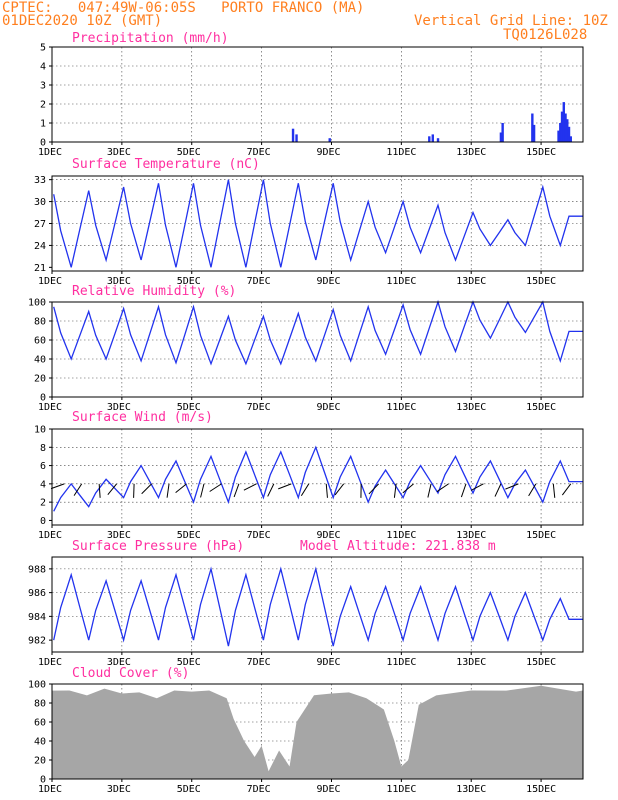 The width and height of the screenshot is (618, 800). I want to click on panel-title: Surface Temperature (nC), so click(166, 164).